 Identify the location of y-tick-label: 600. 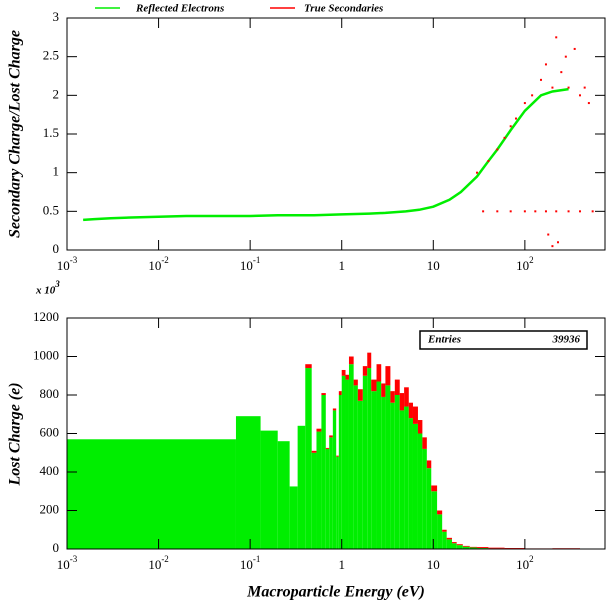
(50, 431).